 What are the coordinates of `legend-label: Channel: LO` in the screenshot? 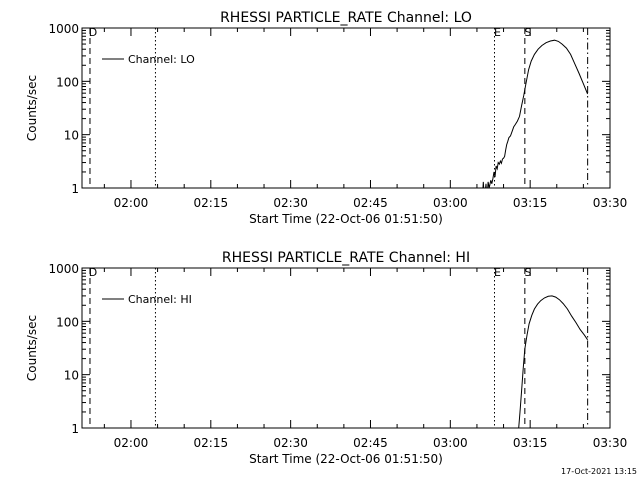 It's located at (161, 59).